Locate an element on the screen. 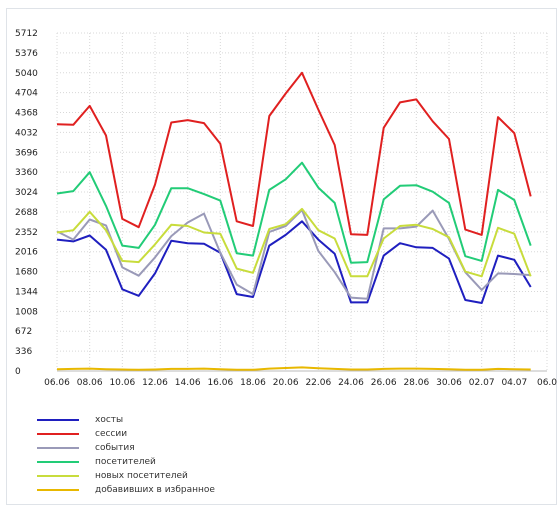 This screenshot has width=558, height=506. legend-item: новых посетителей is located at coordinates (126, 476).